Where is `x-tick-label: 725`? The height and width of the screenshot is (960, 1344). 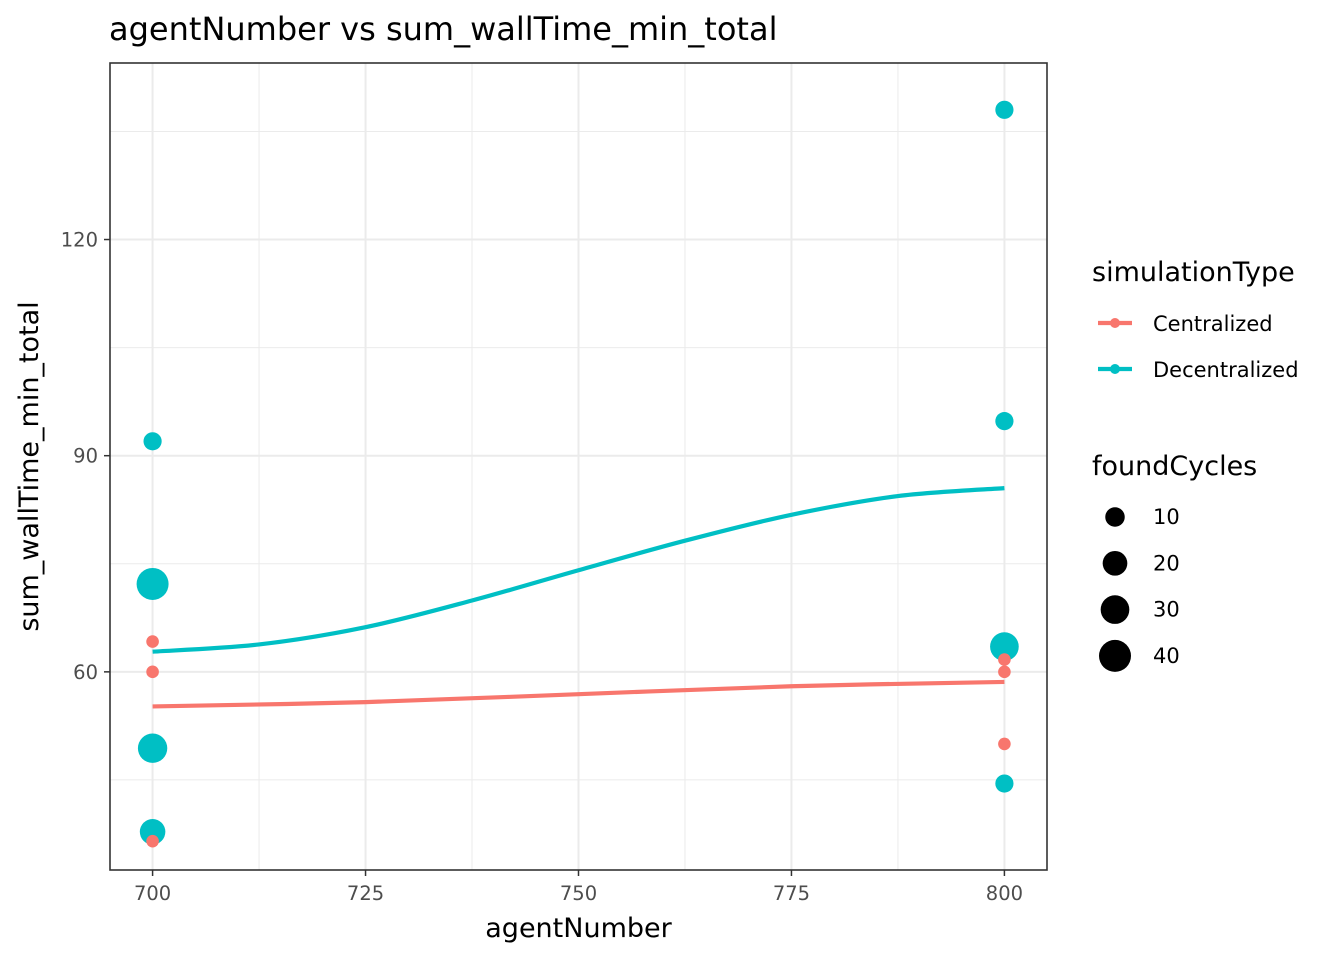
x-tick-label: 725 is located at coordinates (365, 893).